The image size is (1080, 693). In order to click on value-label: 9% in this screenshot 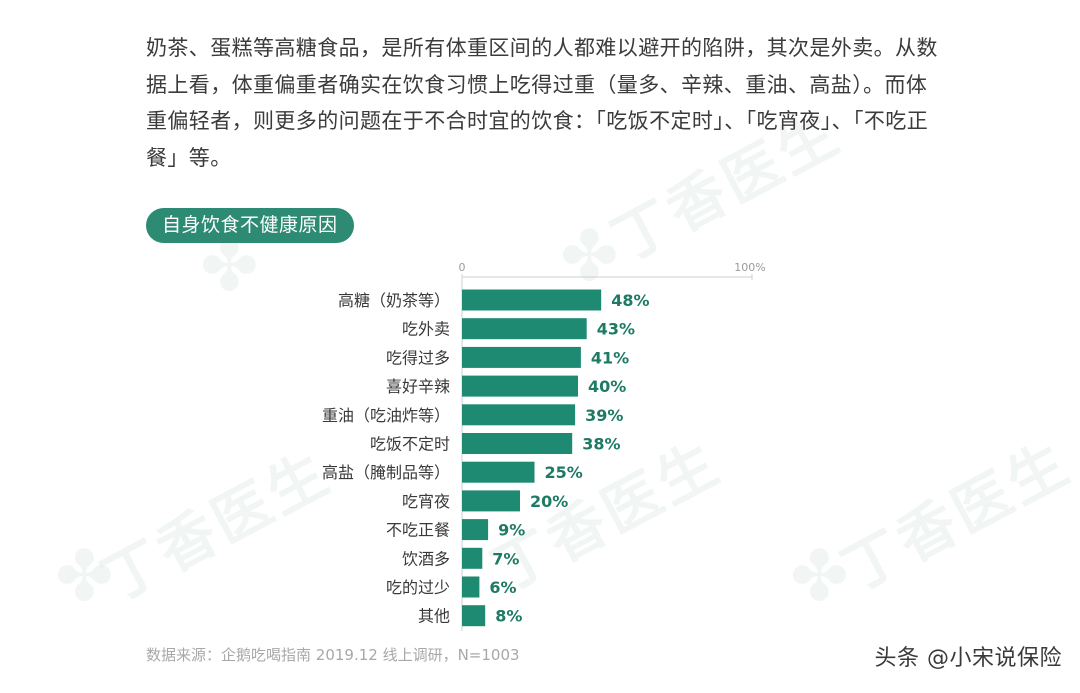, I will do `click(511, 530)`.